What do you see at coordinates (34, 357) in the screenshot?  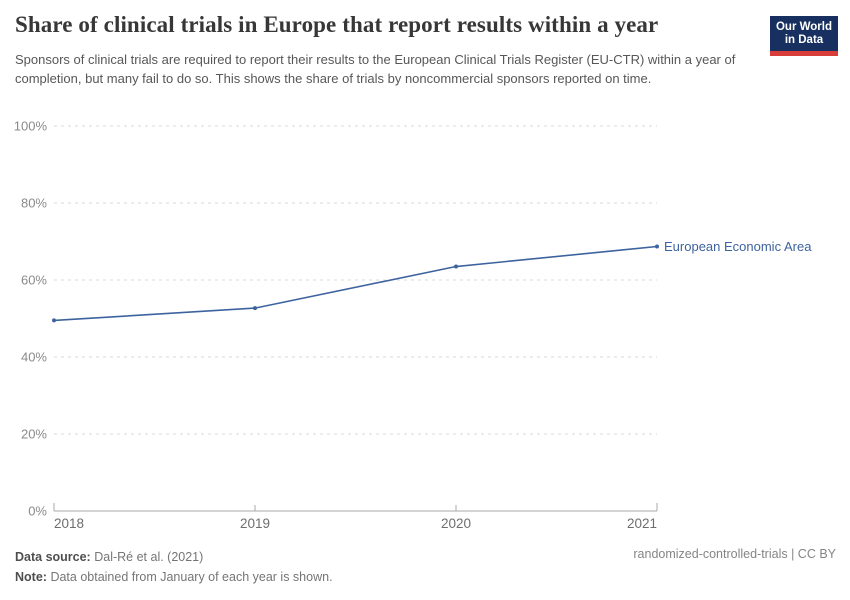 I see `y-axis-label: 40%` at bounding box center [34, 357].